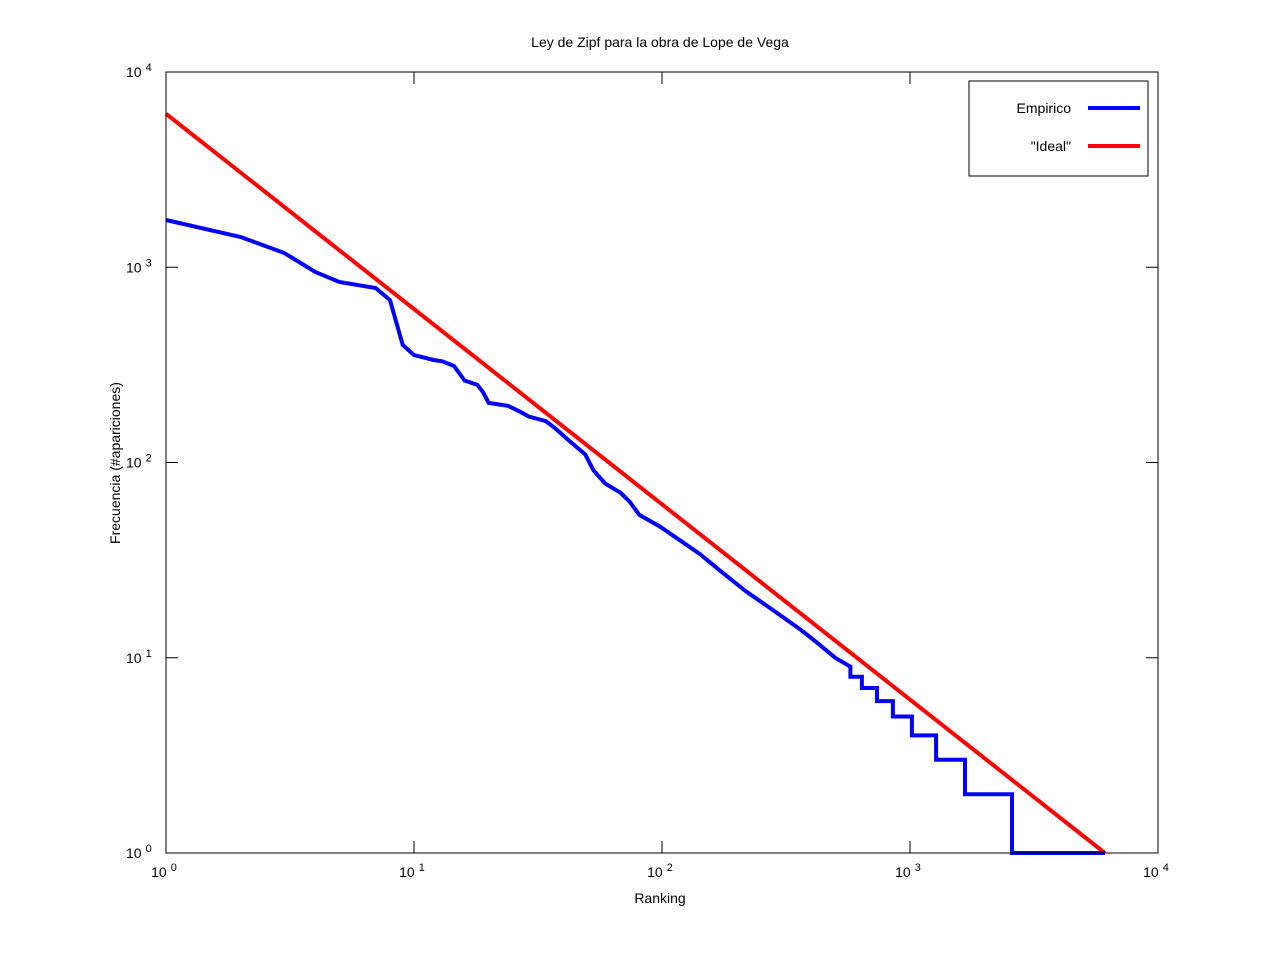 The width and height of the screenshot is (1280, 965). Describe the element at coordinates (1051, 146) in the screenshot. I see `legend-label-ideal: "Ideal"` at that location.